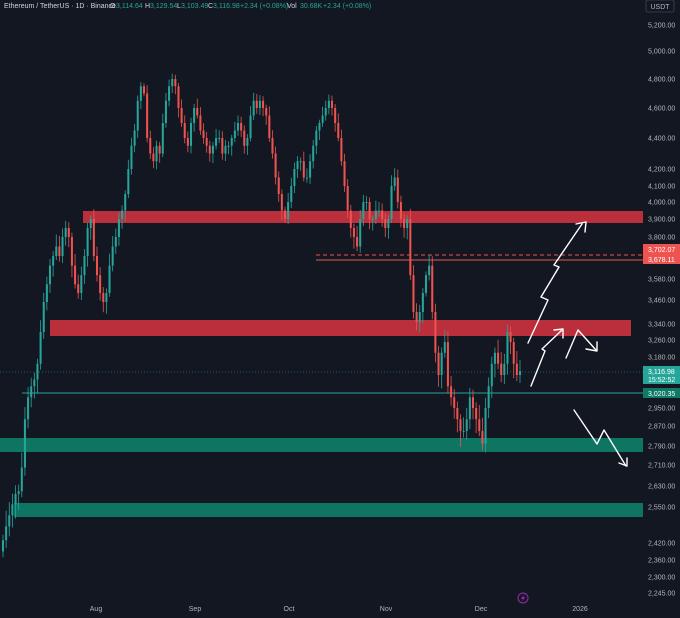  Describe the element at coordinates (661, 372) in the screenshot. I see `price-tag-current-text: 3,116.98` at that location.